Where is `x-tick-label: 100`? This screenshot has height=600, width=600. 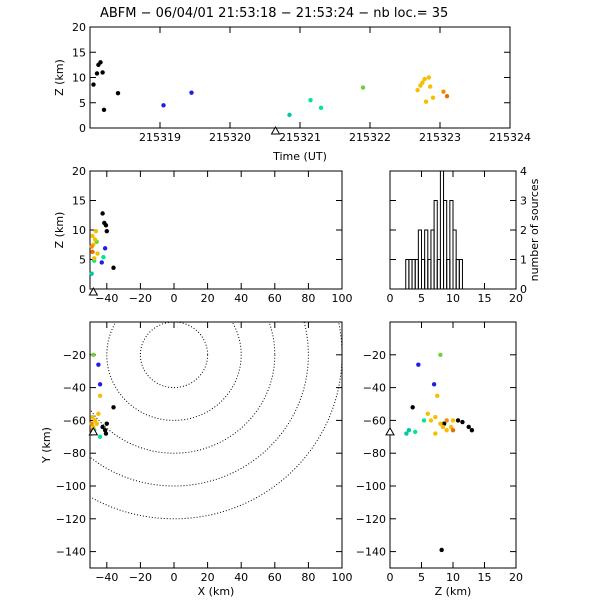
x-tick-label: 100 is located at coordinates (342, 298).